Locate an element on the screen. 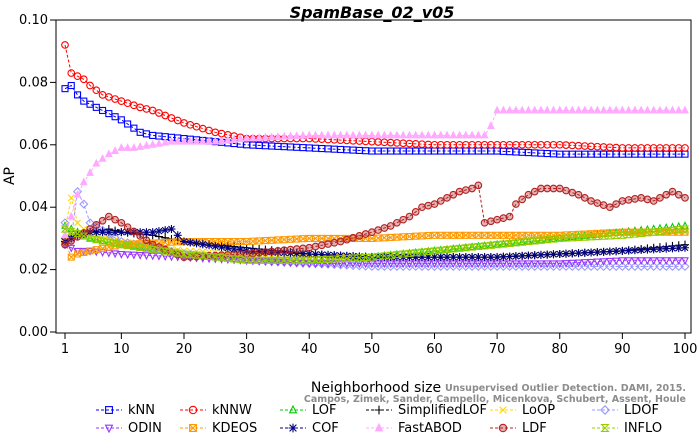  y-tick-label: 0.08 is located at coordinates (33, 82).